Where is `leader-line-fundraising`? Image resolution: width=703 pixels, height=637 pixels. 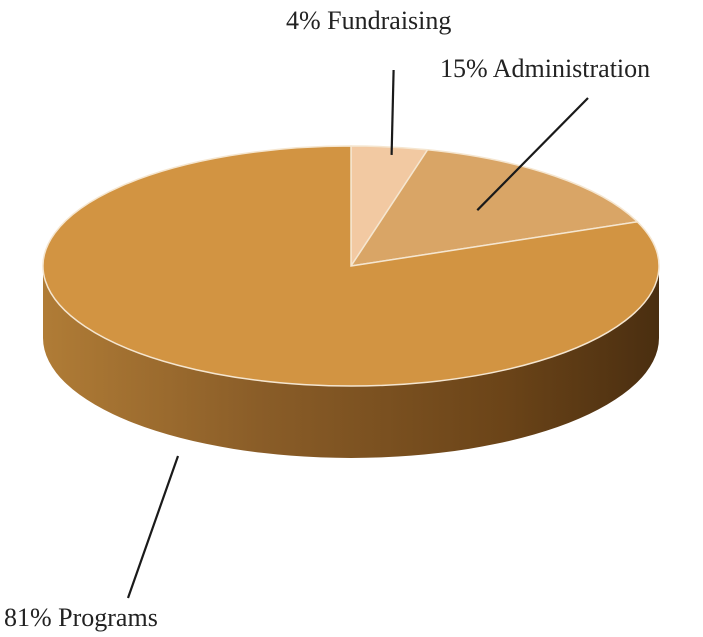 leader-line-fundraising is located at coordinates (392, 112).